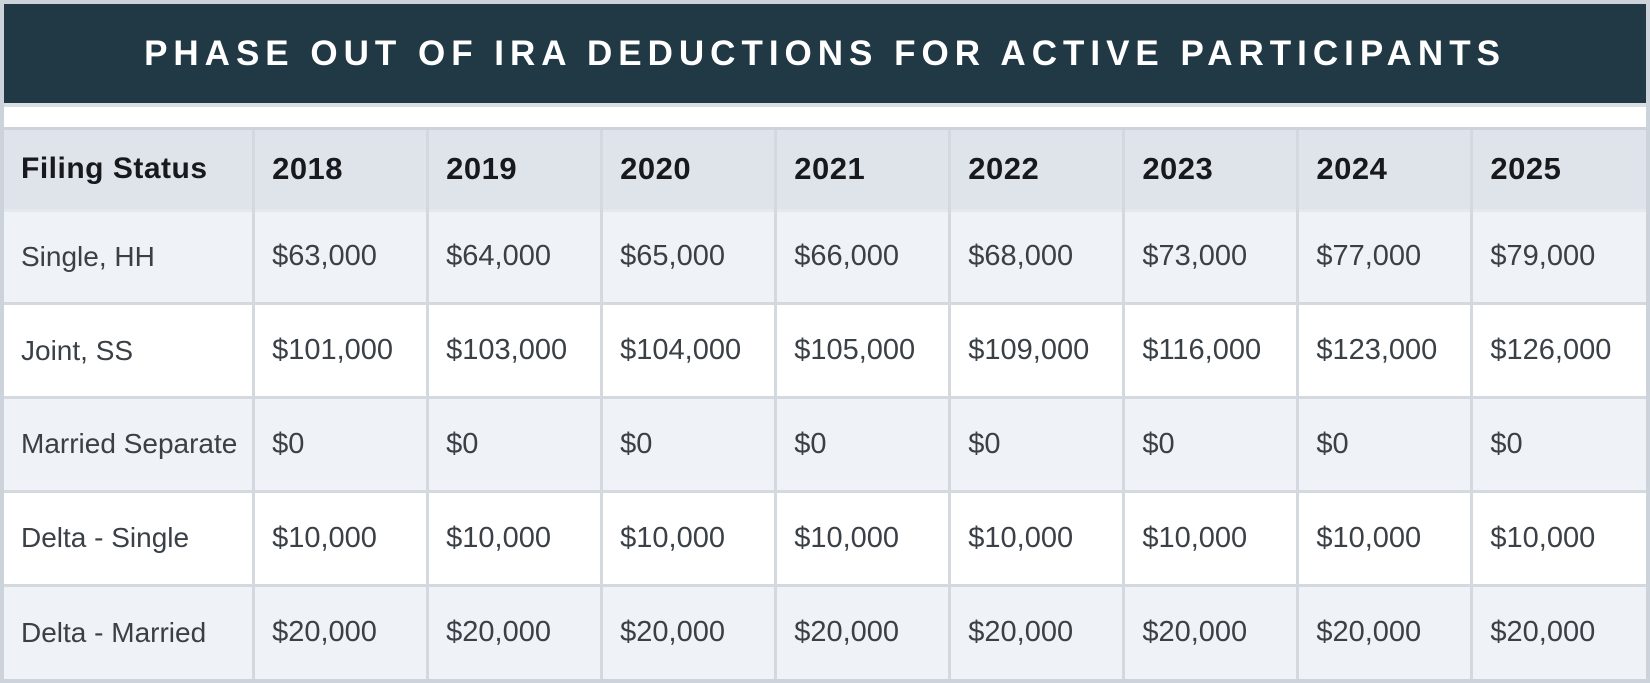  What do you see at coordinates (1036, 257) in the screenshot?
I see `value-cell: $68,000` at bounding box center [1036, 257].